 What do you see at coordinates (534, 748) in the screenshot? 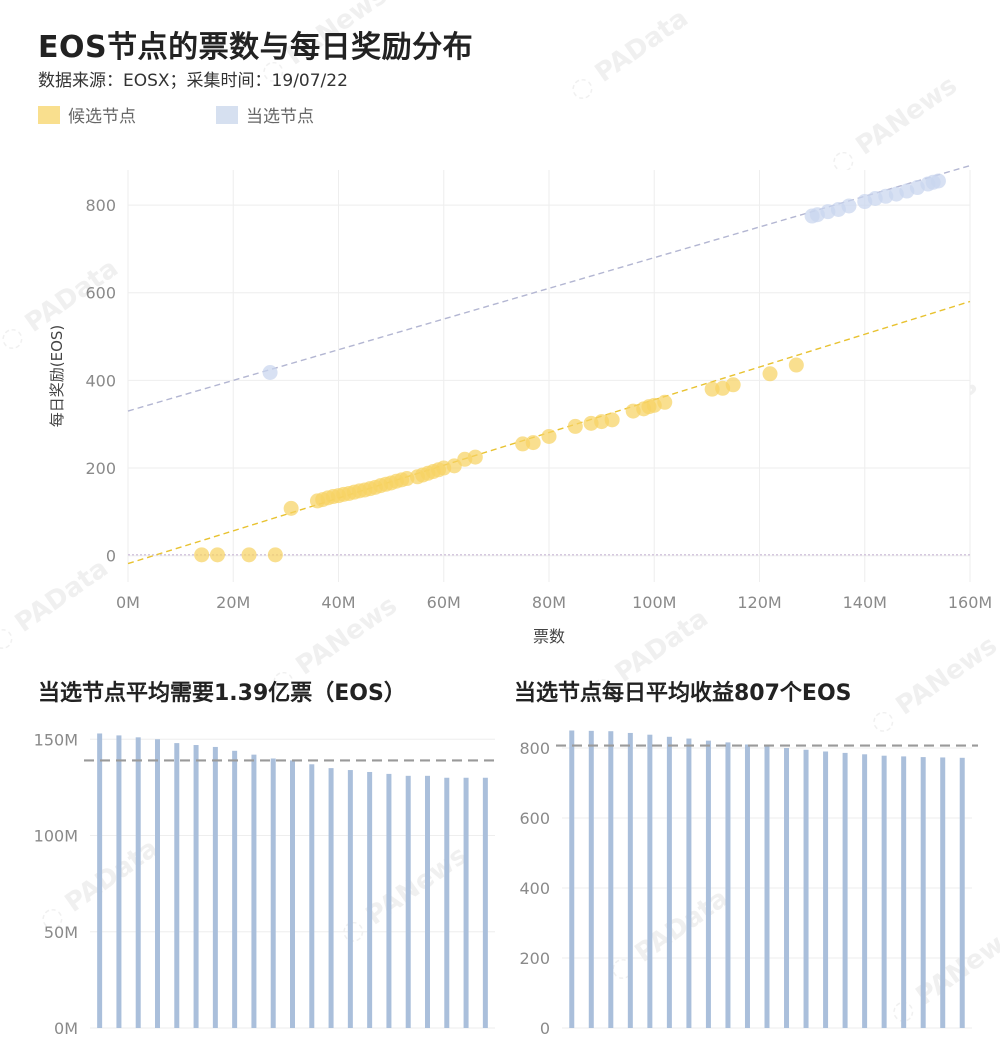
I see `reward-y-tick-label: 800` at bounding box center [534, 748].